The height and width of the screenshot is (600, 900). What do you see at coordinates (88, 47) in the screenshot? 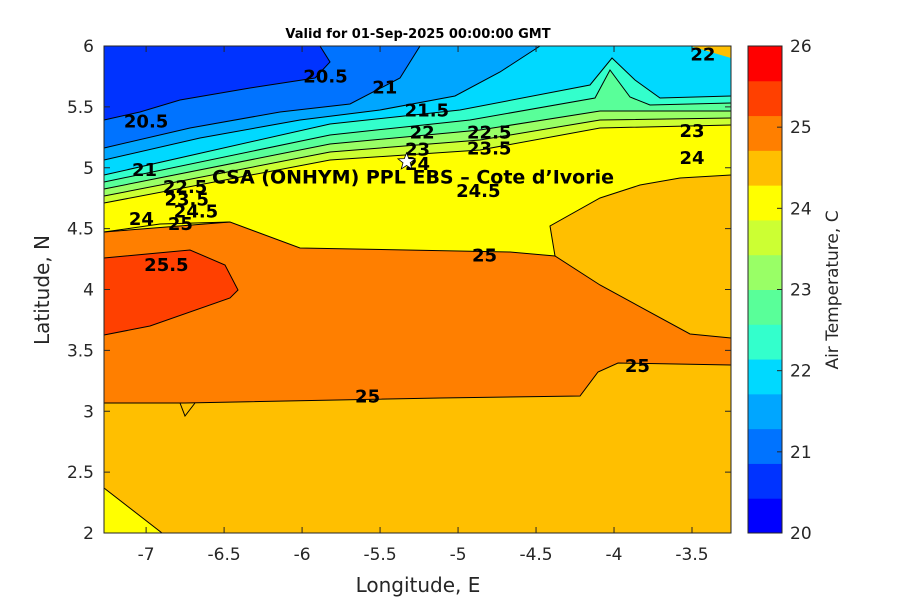
I see `y-tick-label: 6` at bounding box center [88, 47].